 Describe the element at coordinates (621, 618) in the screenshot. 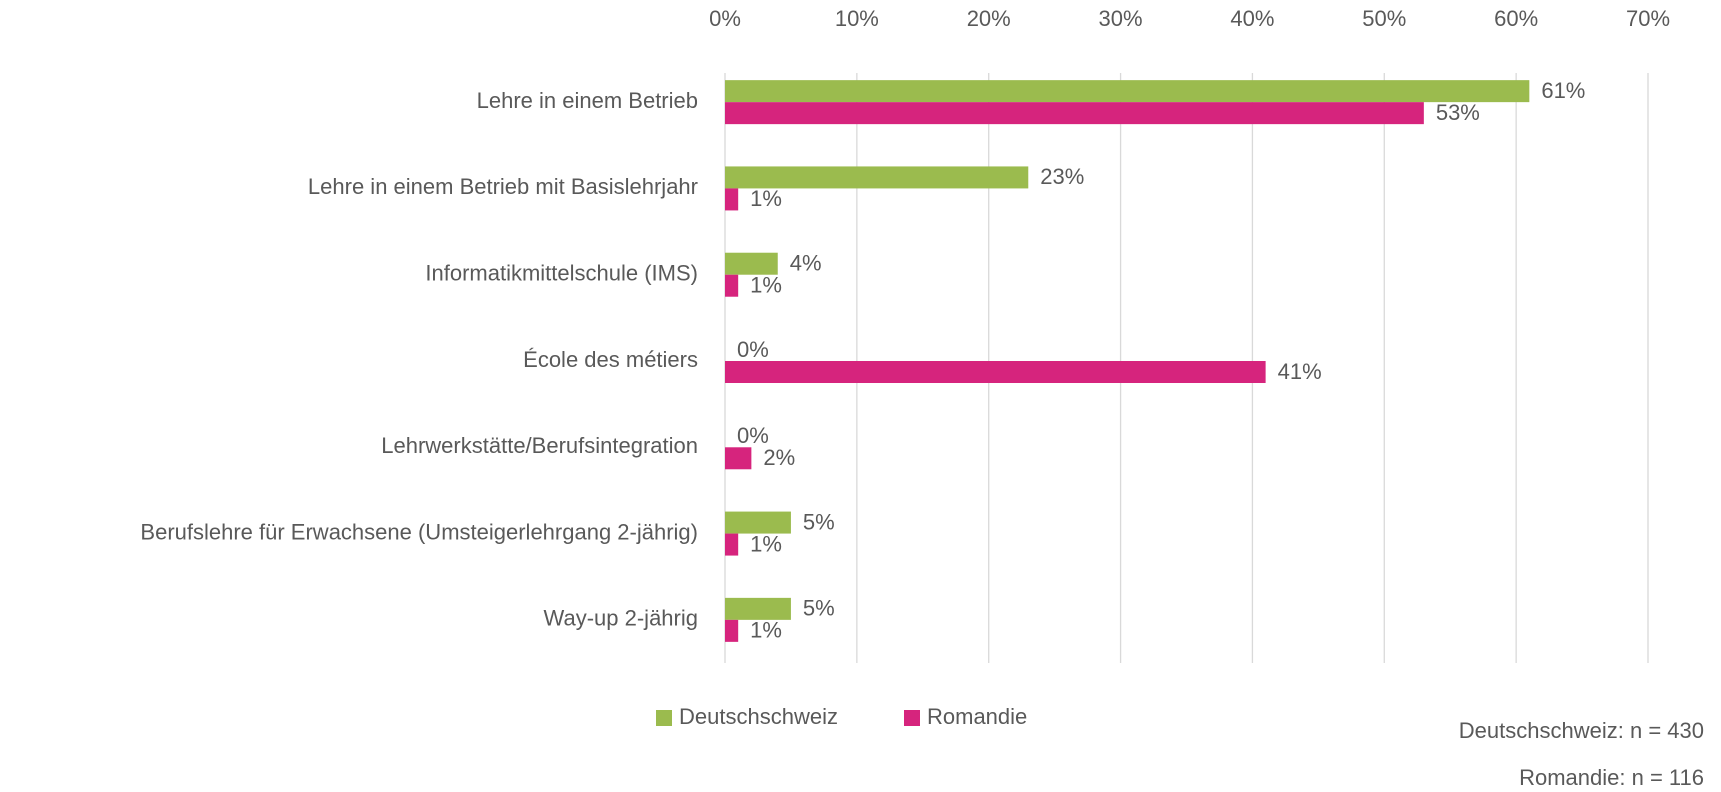

I see `y-tick-label: Way-up 2-jährig` at that location.